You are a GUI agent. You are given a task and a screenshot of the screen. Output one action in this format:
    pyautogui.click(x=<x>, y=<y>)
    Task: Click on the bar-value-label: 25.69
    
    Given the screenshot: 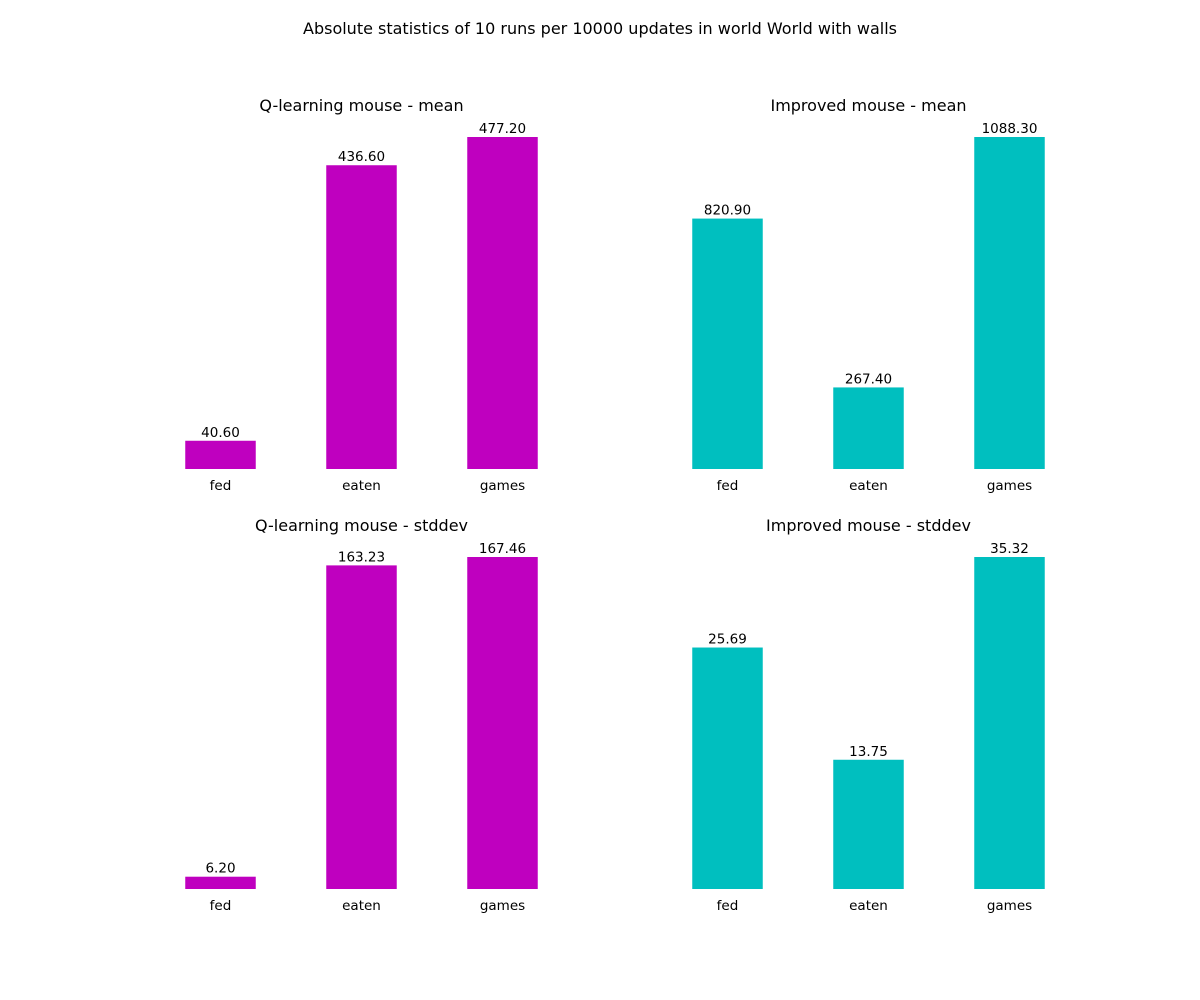 What is the action you would take?
    pyautogui.click(x=727, y=640)
    